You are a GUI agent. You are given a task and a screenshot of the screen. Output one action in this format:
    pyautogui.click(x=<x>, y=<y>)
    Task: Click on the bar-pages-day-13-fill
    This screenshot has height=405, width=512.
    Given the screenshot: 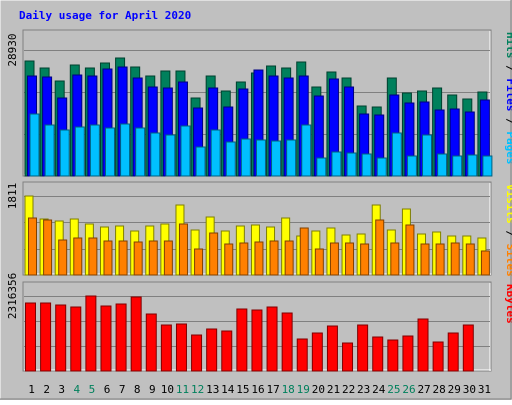 What is the action you would take?
    pyautogui.click(x=215, y=153)
    